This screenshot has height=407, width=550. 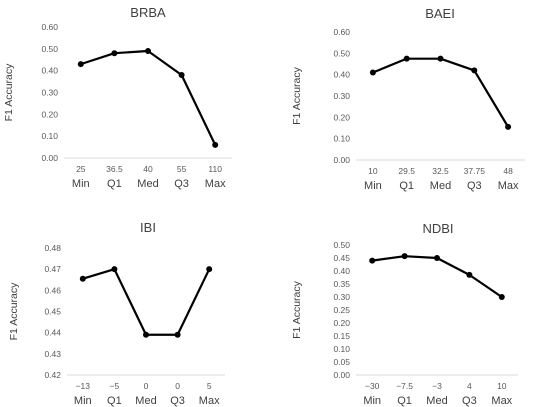 I want to click on threshold-label: 0, so click(x=146, y=386).